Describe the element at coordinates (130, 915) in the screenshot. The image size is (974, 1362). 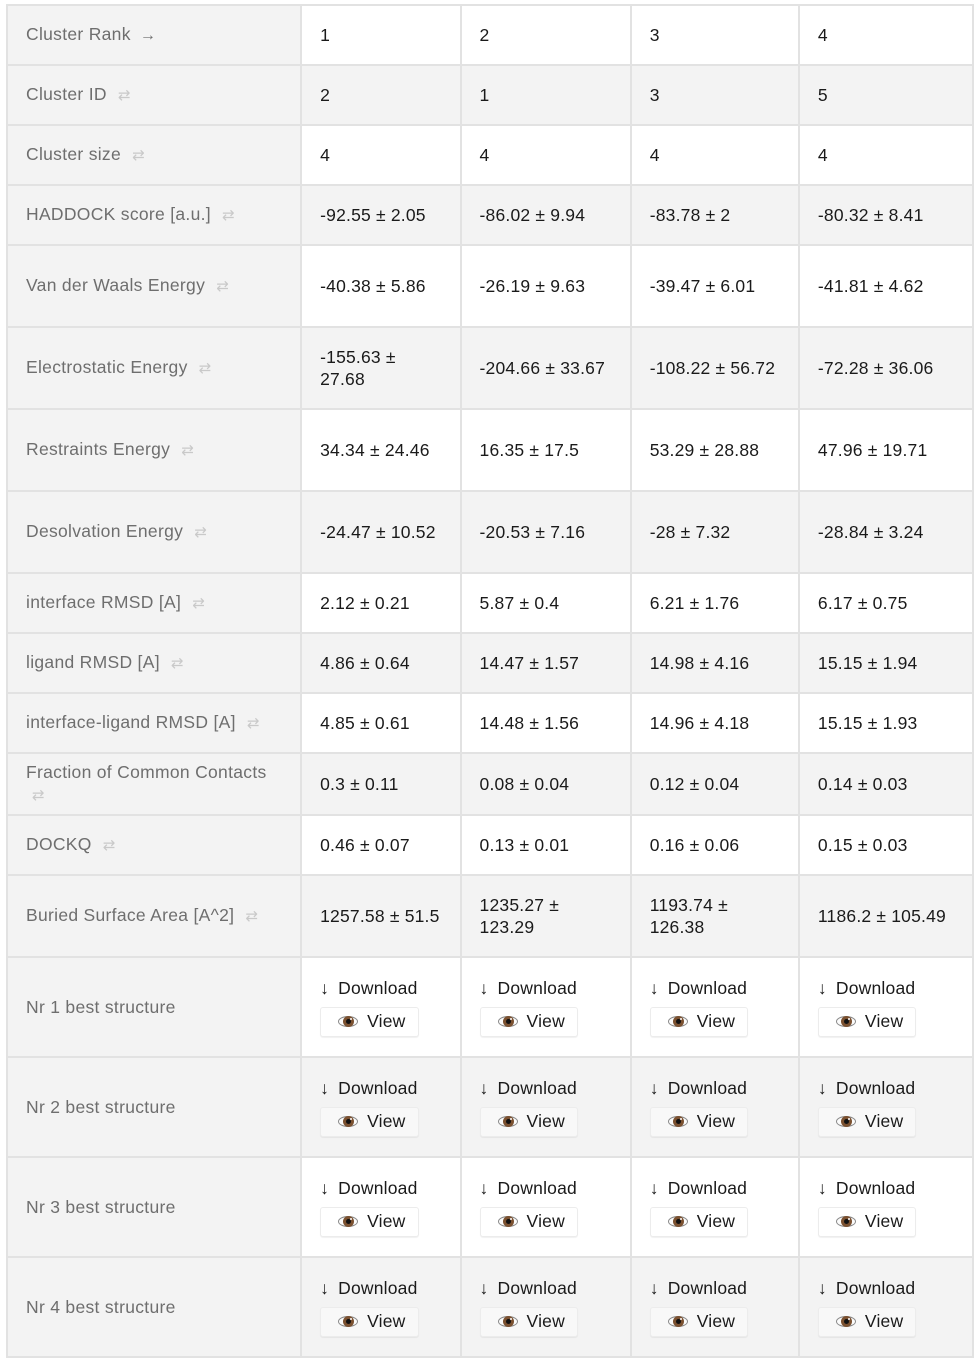
I see `row-label: Buried Surface Area [A^2]` at that location.